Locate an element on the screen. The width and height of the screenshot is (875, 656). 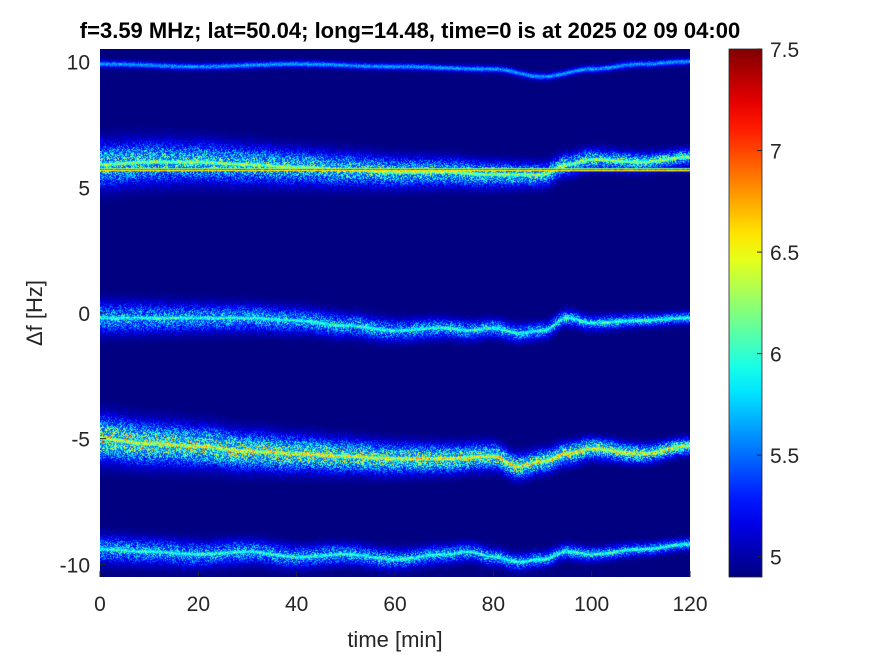
colorbar-tick-label: 6.5 is located at coordinates (784, 253).